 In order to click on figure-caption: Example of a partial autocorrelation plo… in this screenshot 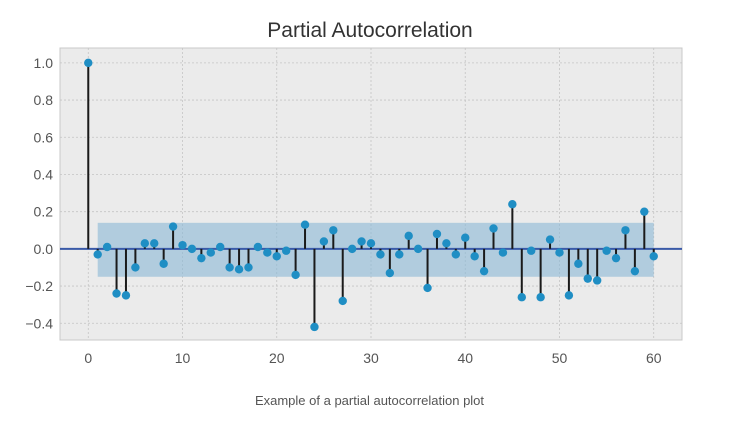, I will do `click(369, 400)`.